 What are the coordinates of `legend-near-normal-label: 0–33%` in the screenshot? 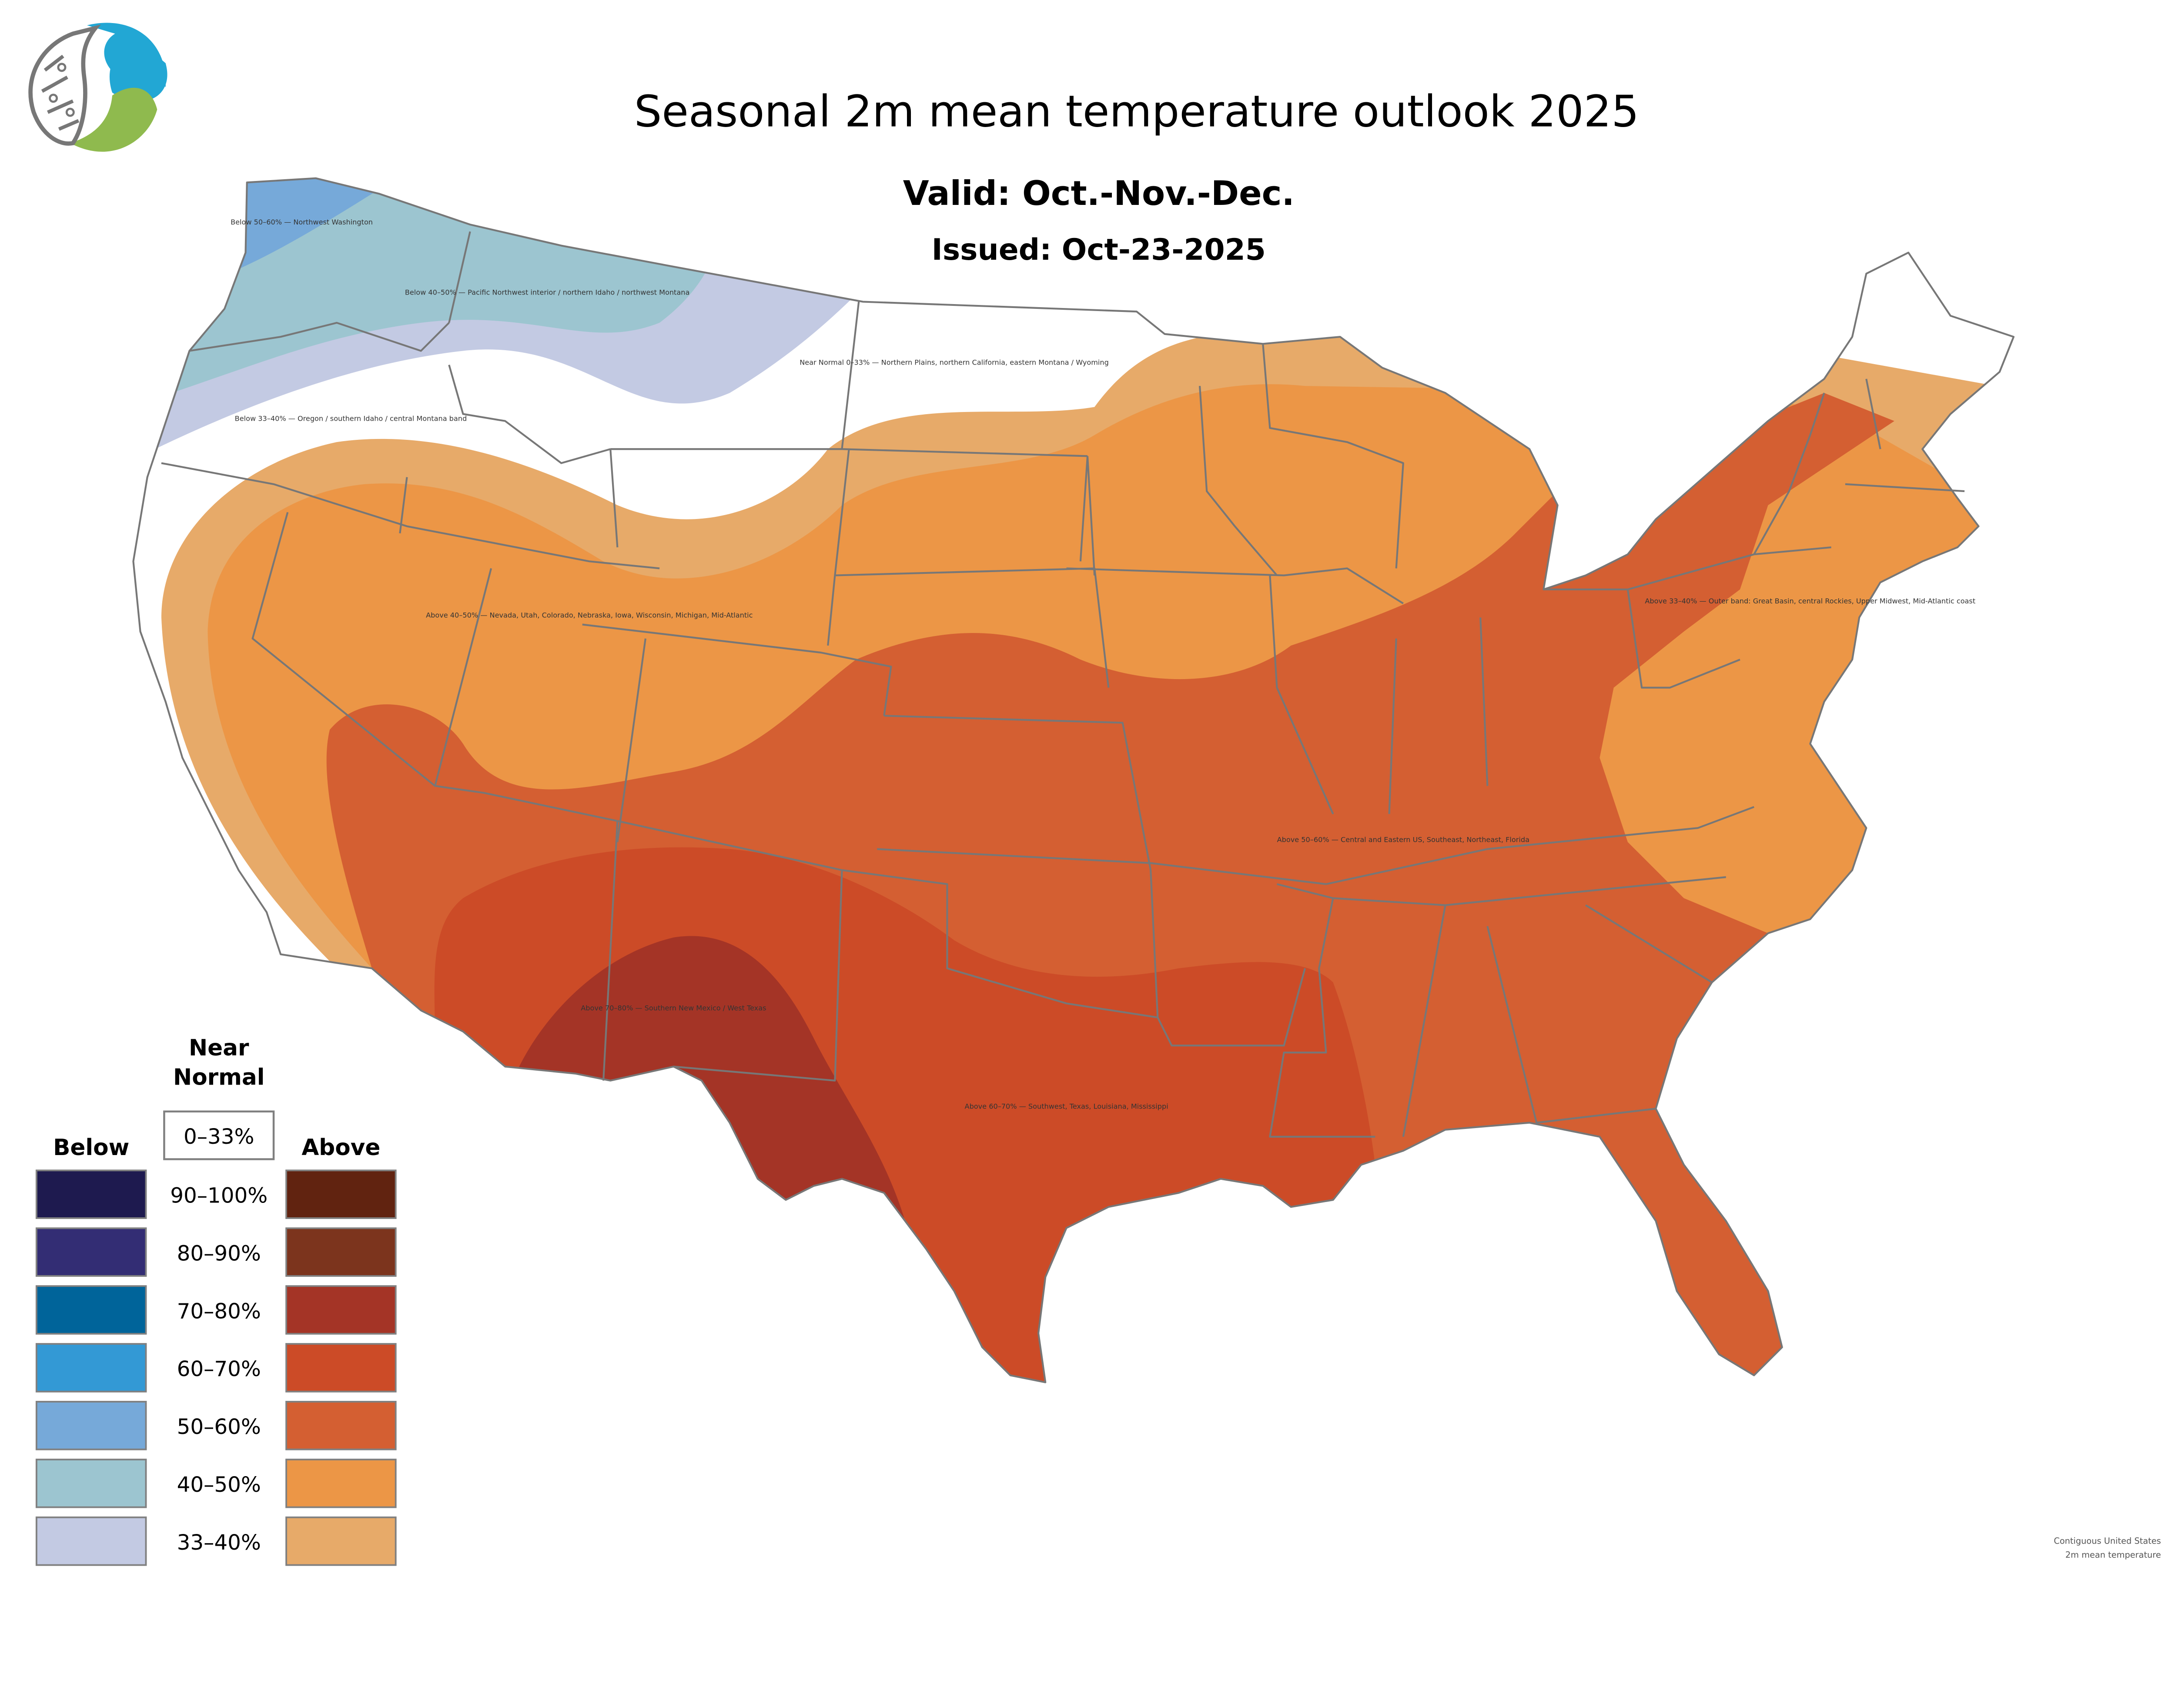 It's located at (219, 1137).